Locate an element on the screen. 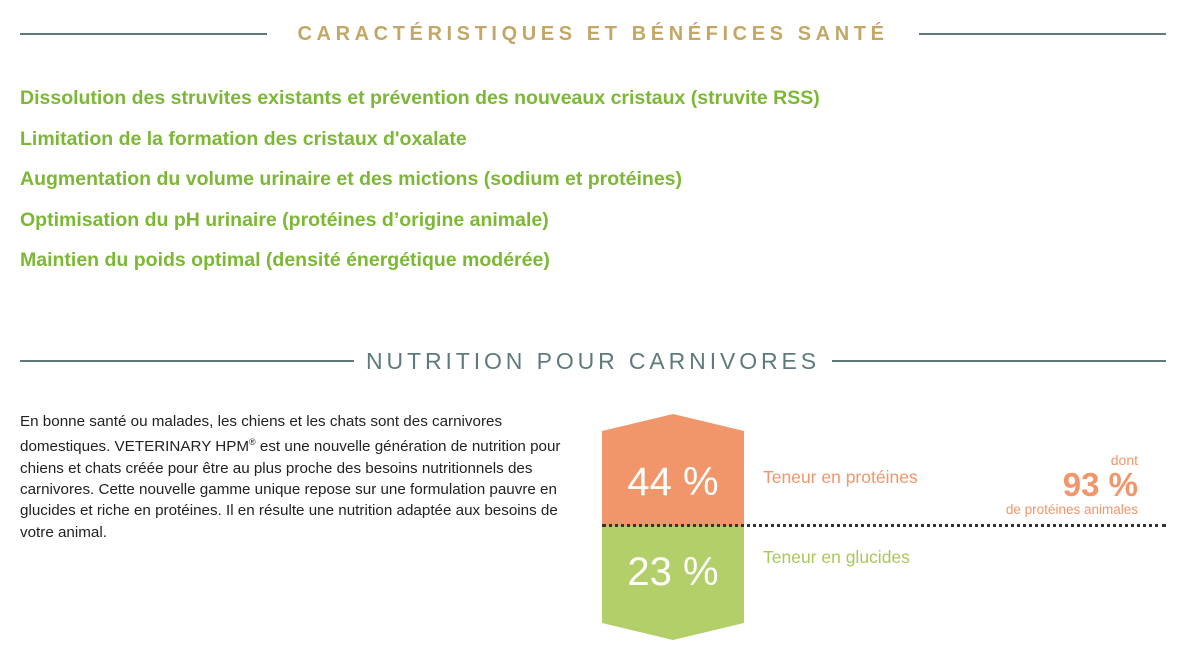  benefits-heading: CARACTÉRISTIQUES ET BÉNÉFICES SANTÉ is located at coordinates (593, 34).